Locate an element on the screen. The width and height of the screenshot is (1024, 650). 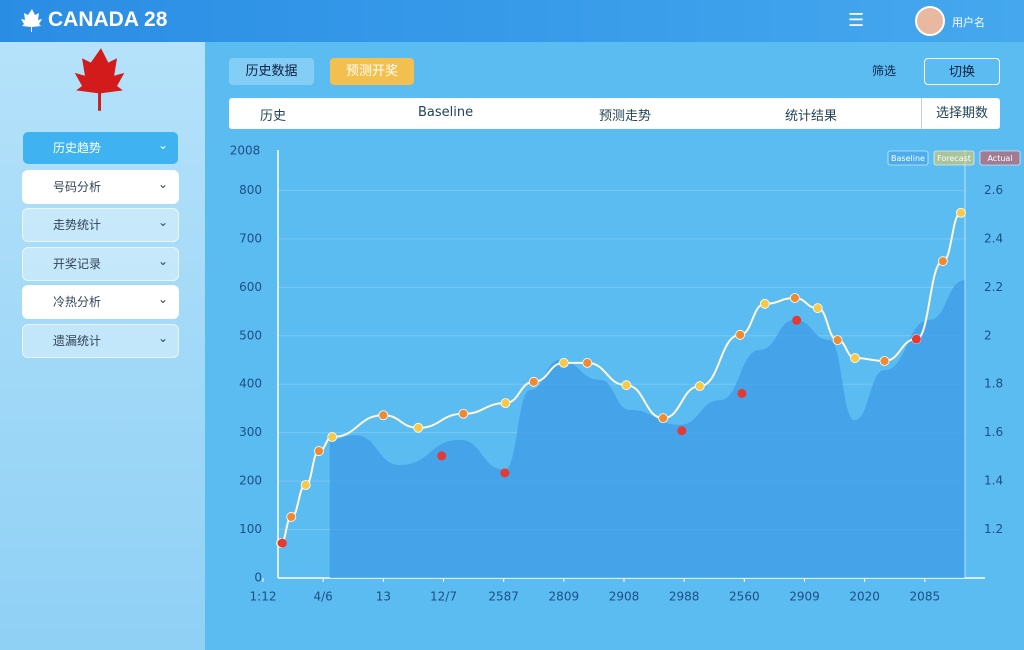
filter-item: 统计结果 is located at coordinates (811, 116).